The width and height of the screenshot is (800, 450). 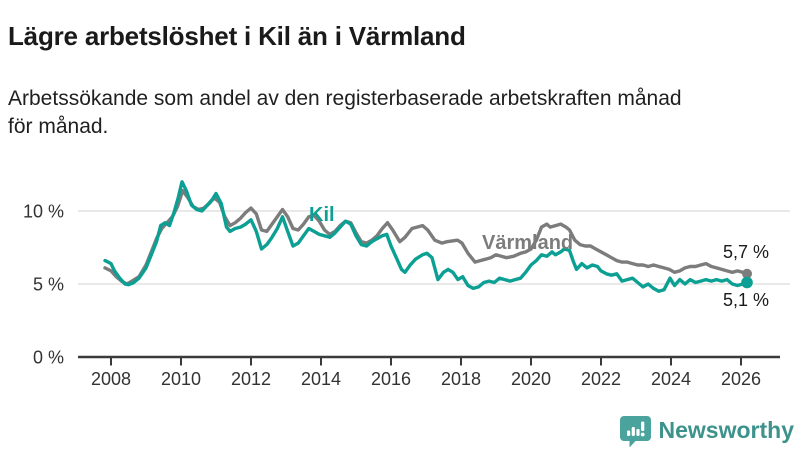 I want to click on x-axis-tick-label: 2024, so click(x=671, y=379).